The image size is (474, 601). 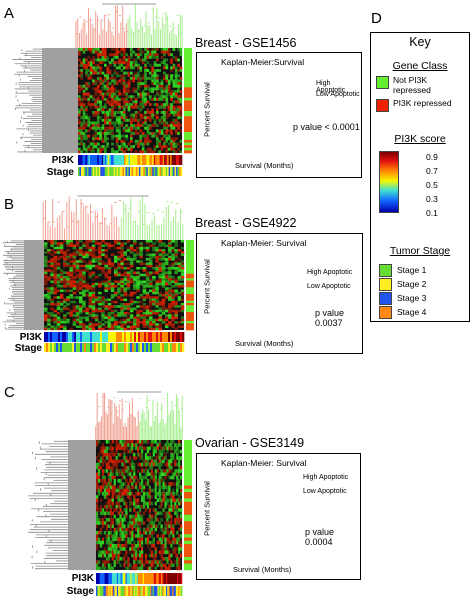 What do you see at coordinates (129, 25) in the screenshot?
I see `panel-a-top-dendrogram` at bounding box center [129, 25].